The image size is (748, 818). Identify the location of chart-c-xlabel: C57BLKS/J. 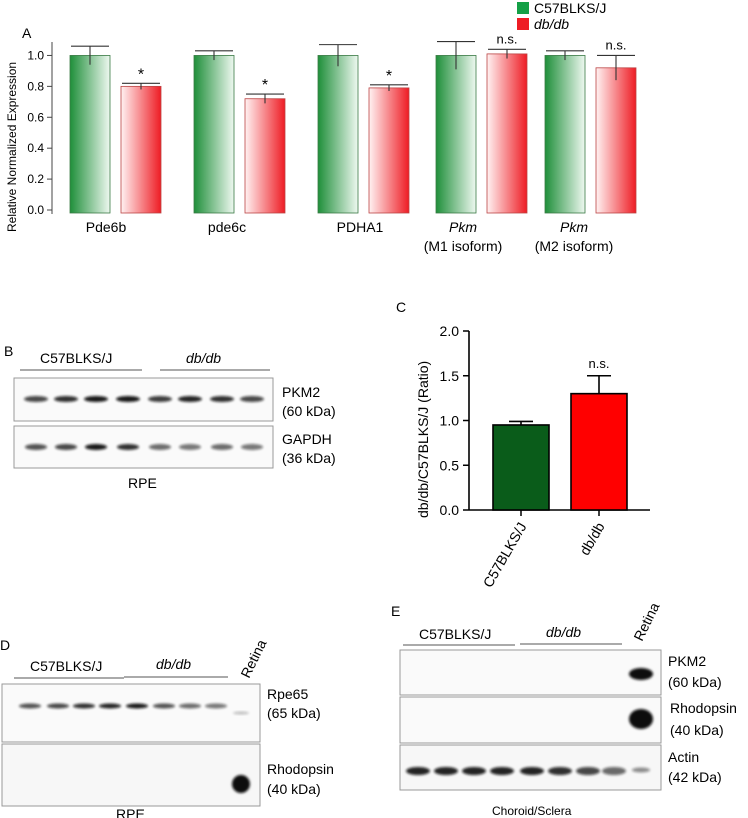
(505, 555).